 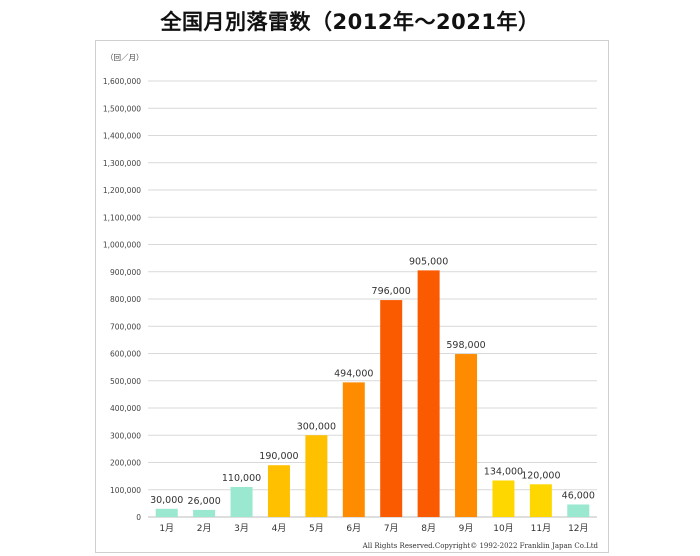 I want to click on x-tick-label: 12月, so click(x=578, y=528).